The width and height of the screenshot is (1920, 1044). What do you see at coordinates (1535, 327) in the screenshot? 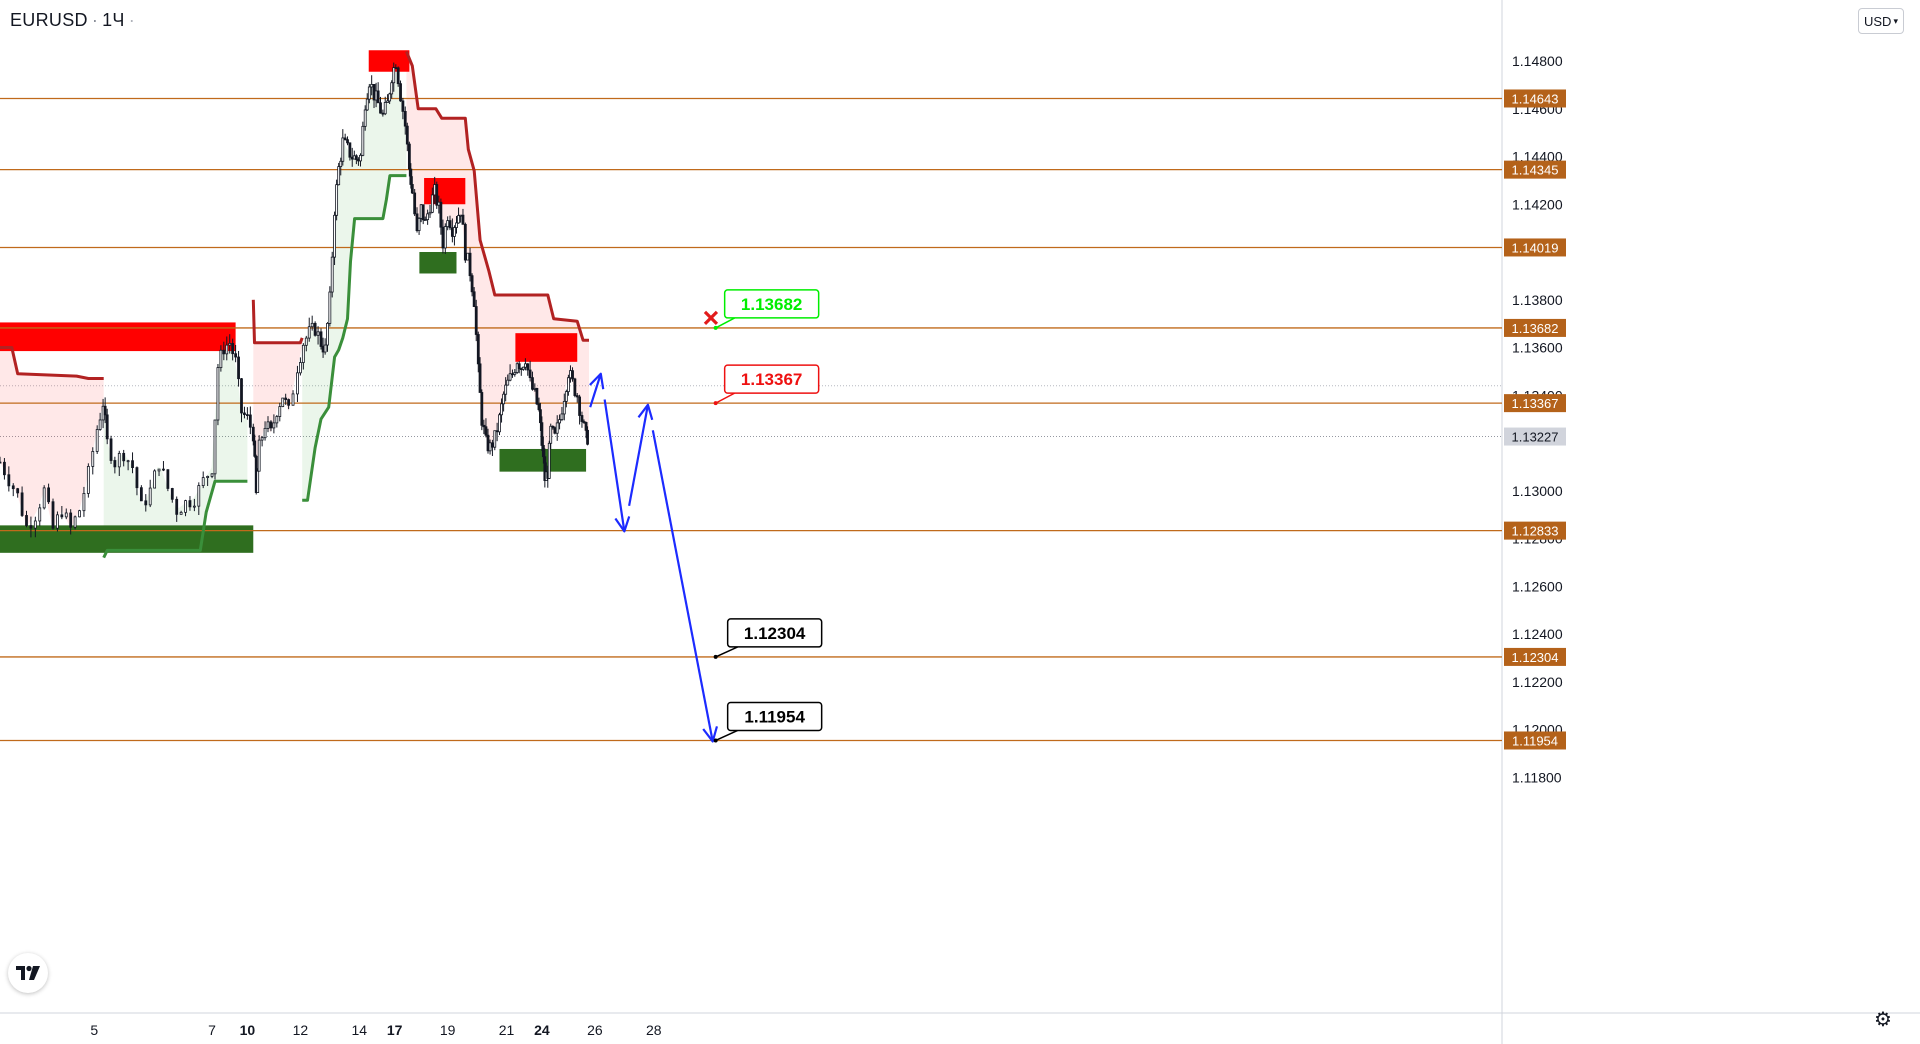
I see `level-price-tag: 1.13682` at bounding box center [1535, 327].